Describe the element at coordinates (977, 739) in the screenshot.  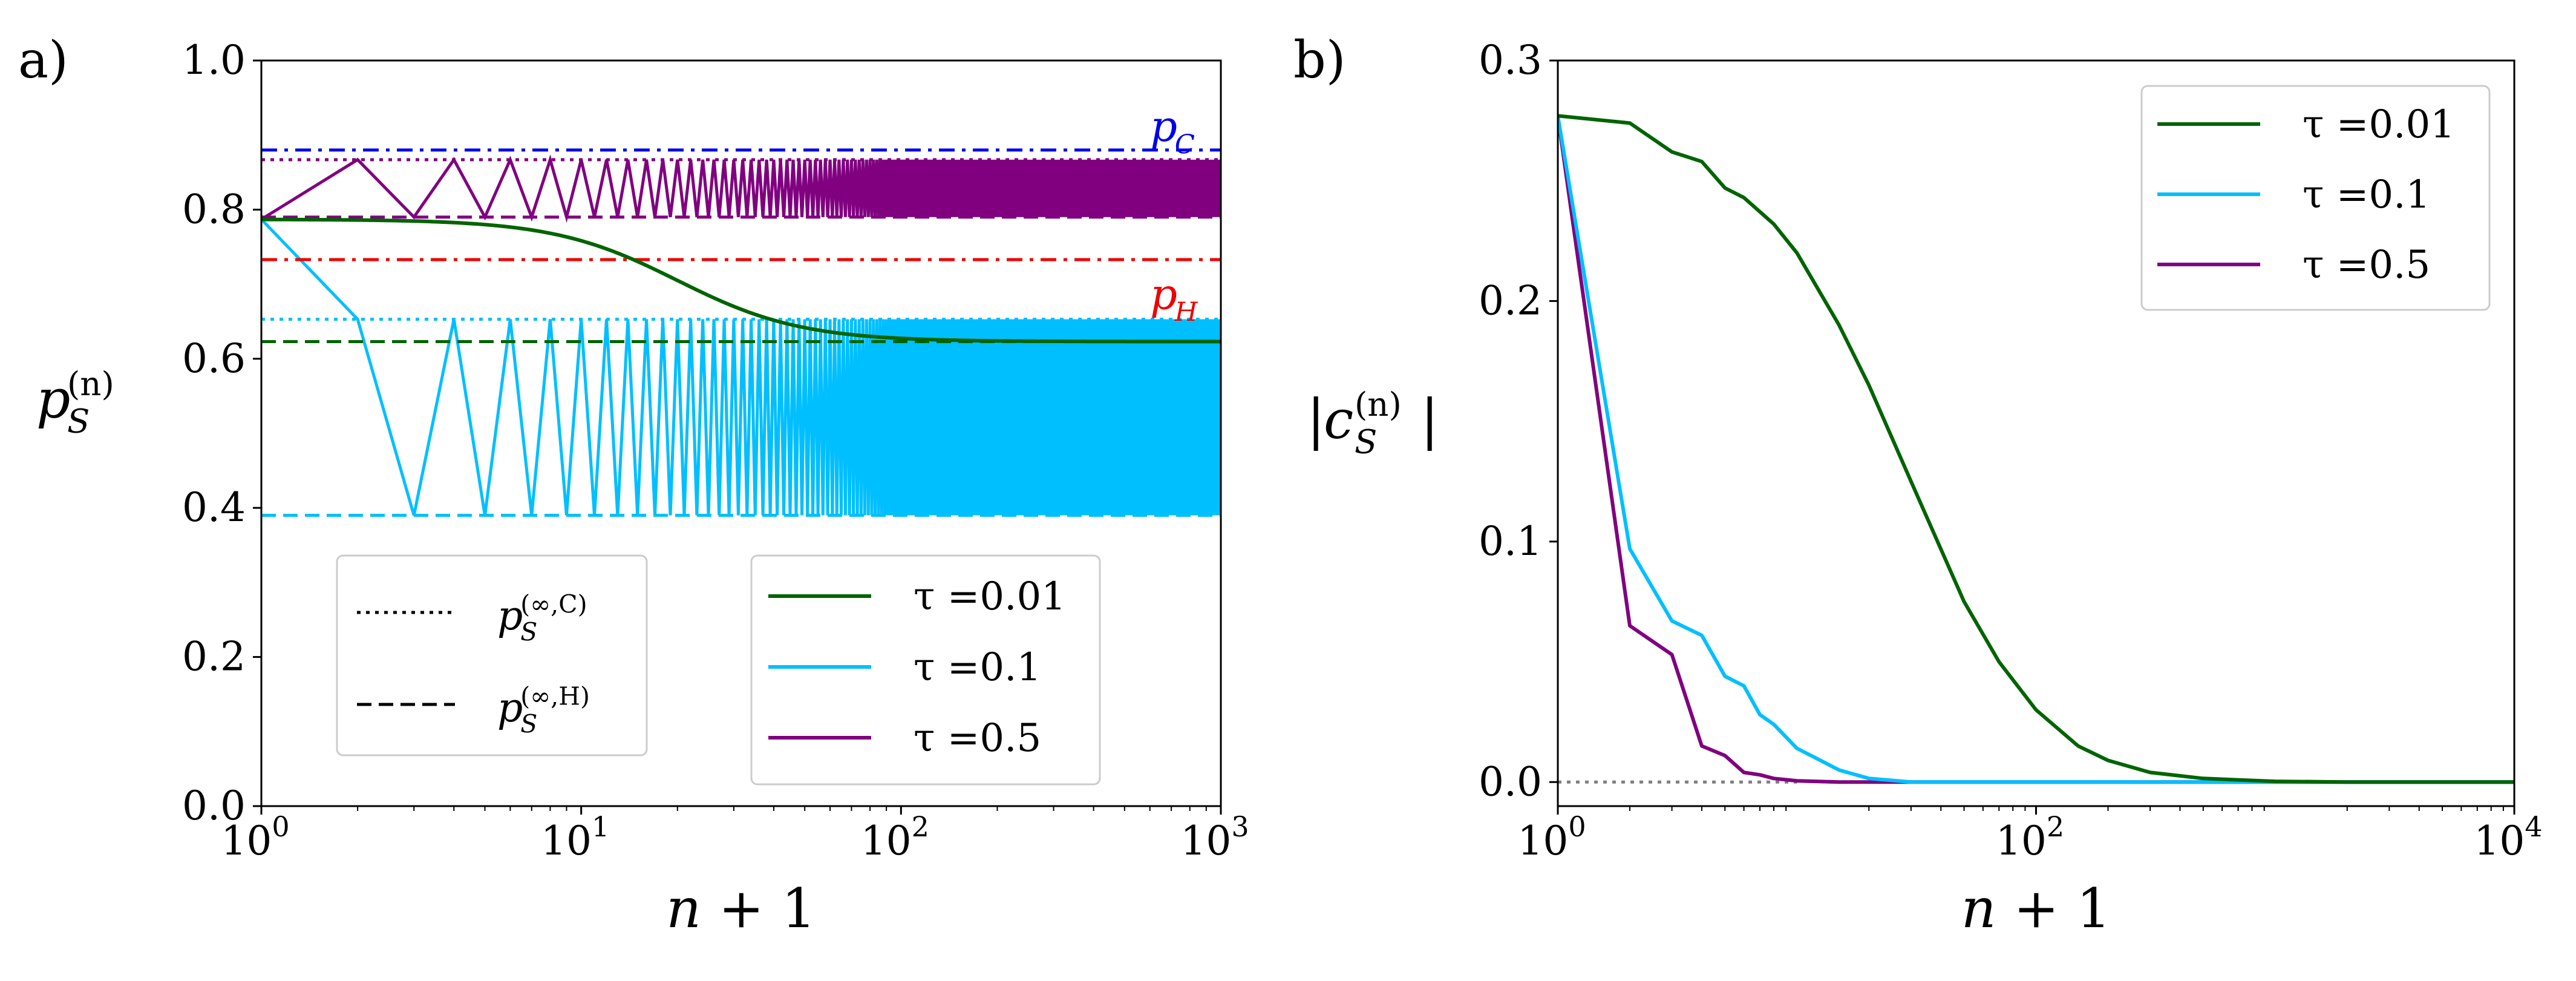
I see `series-legend-label-a-2: τ =0.5` at that location.